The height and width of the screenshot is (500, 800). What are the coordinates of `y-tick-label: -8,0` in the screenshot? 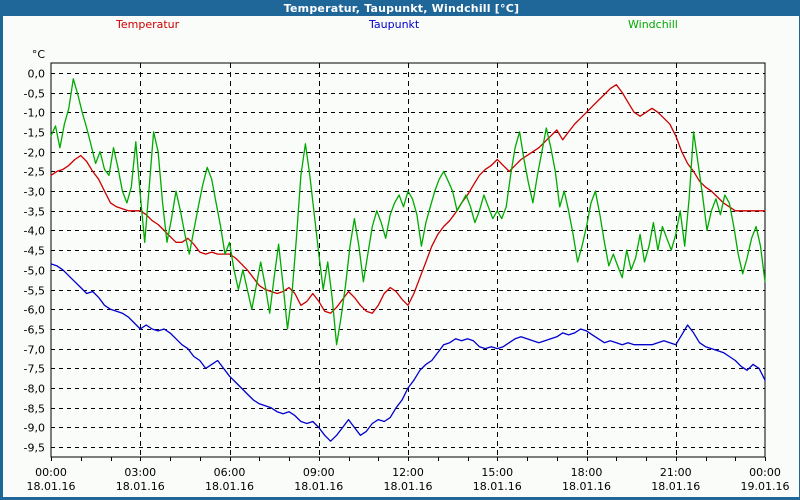 It's located at (34, 389).